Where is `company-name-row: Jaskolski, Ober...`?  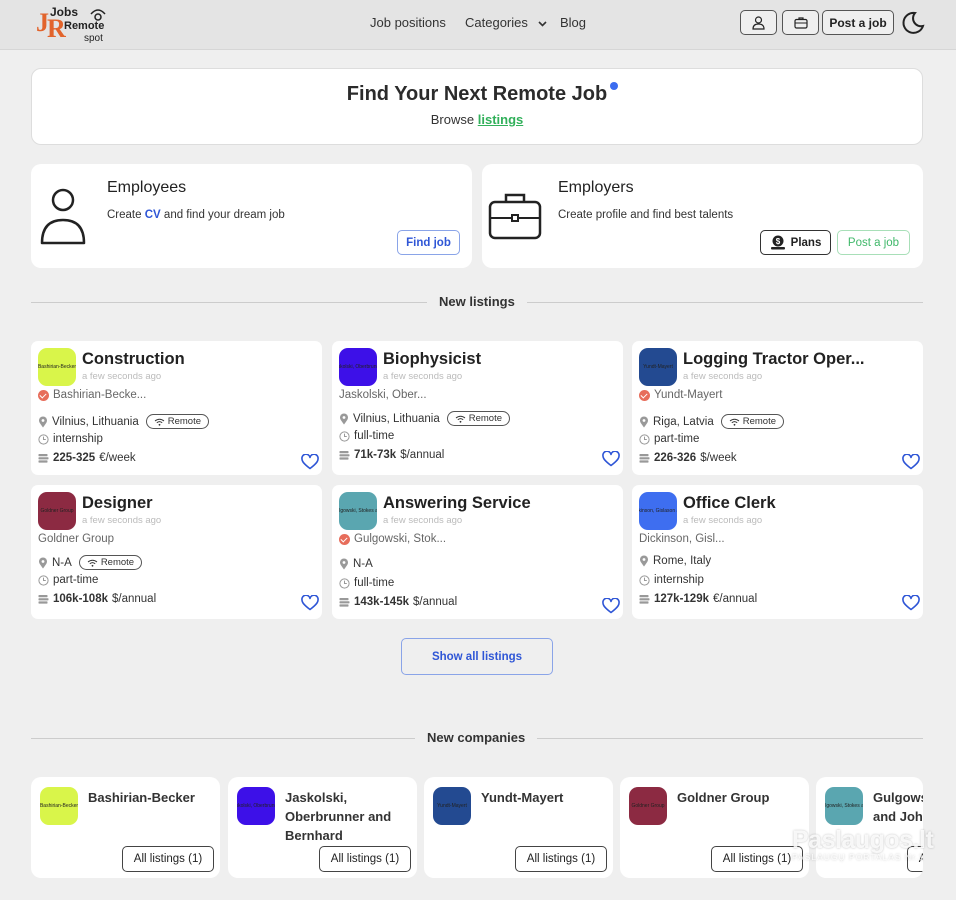 company-name-row: Jaskolski, Ober... is located at coordinates (383, 395).